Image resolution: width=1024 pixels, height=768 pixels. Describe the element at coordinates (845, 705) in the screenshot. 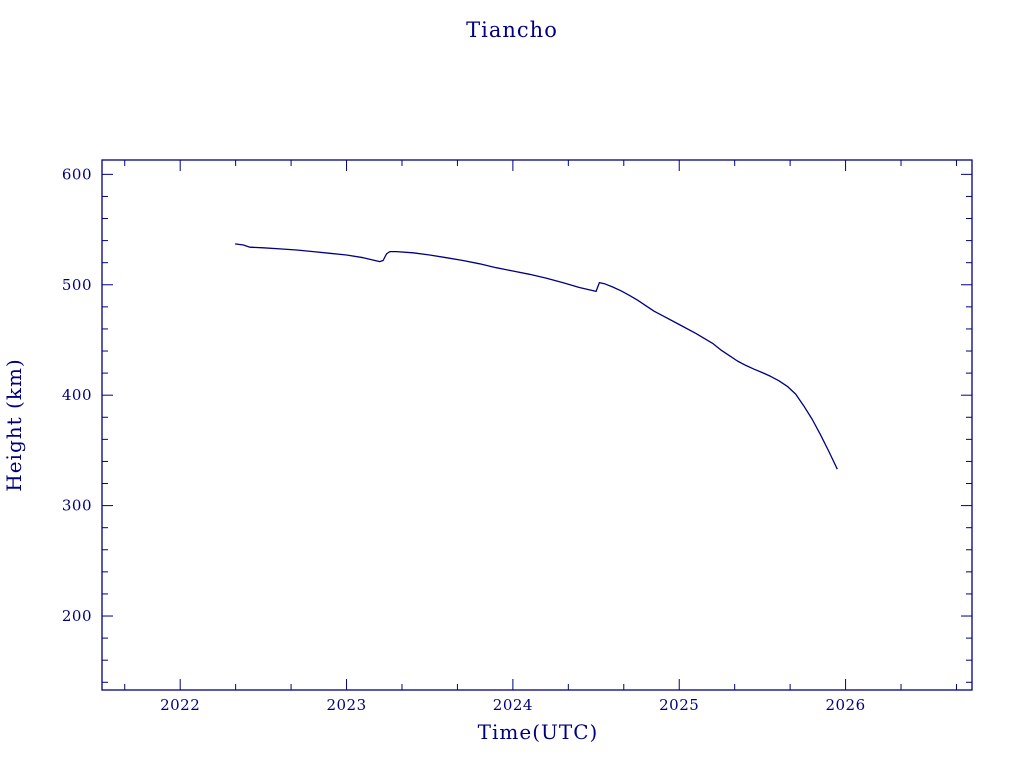

I see `x-tick-label: 2026` at that location.